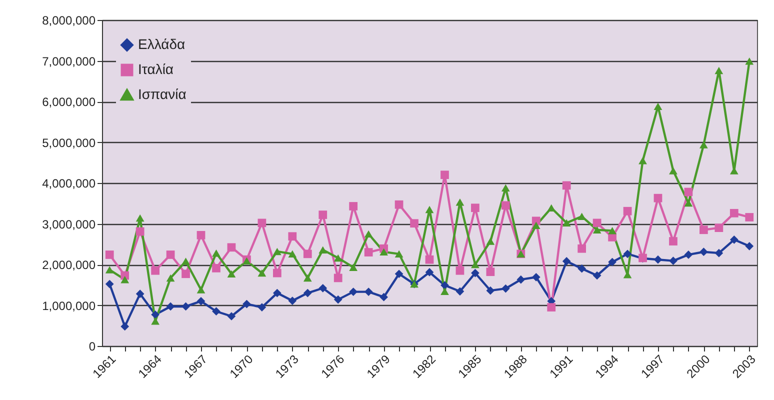  I want to click on y-tick-label: 8,000,000, so click(69, 21).